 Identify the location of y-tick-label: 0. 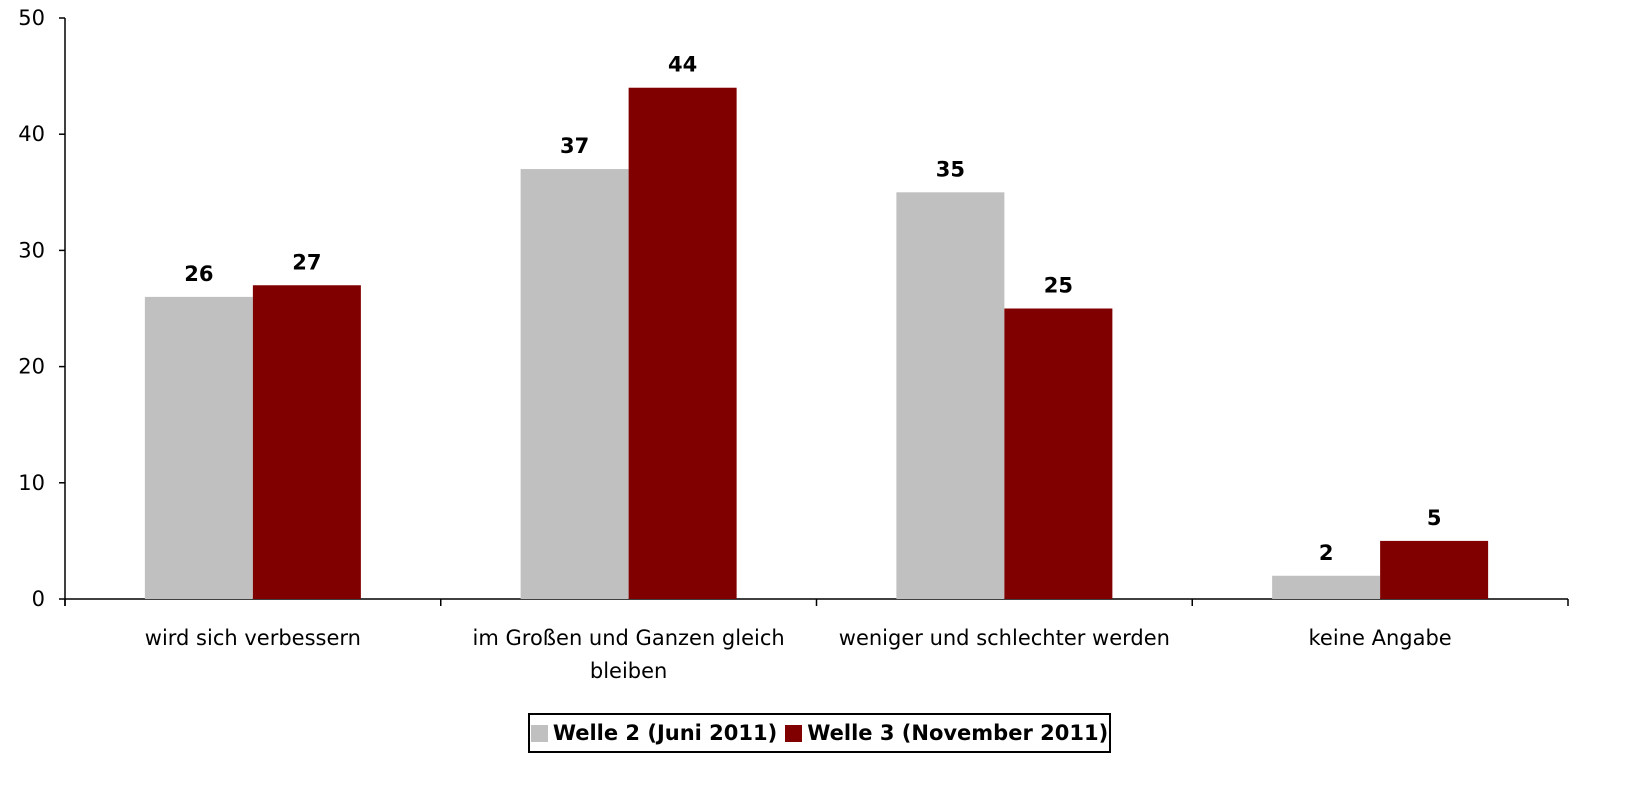
(38, 599).